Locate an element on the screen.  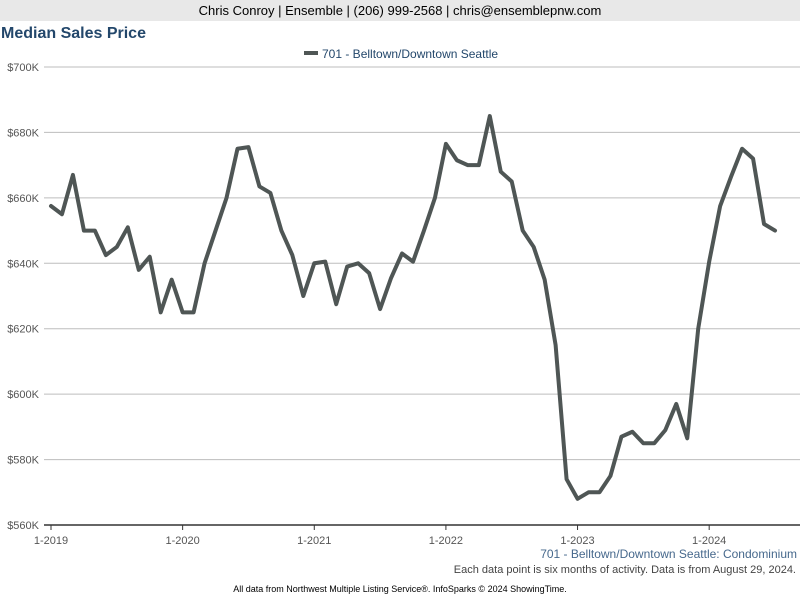
y-tick-label: $700K is located at coordinates (23, 68).